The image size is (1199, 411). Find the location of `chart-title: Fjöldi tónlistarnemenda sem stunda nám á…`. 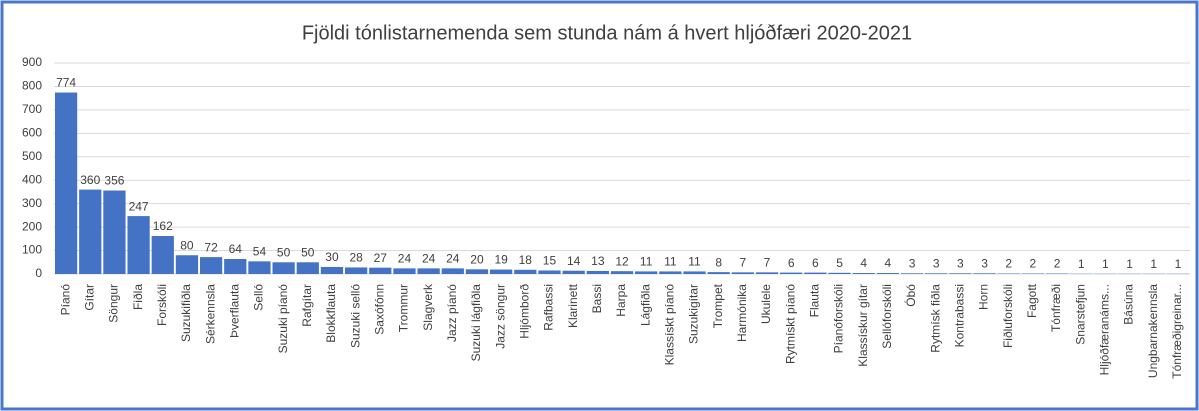

chart-title: Fjöldi tónlistarnemenda sem stunda nám á… is located at coordinates (607, 33).